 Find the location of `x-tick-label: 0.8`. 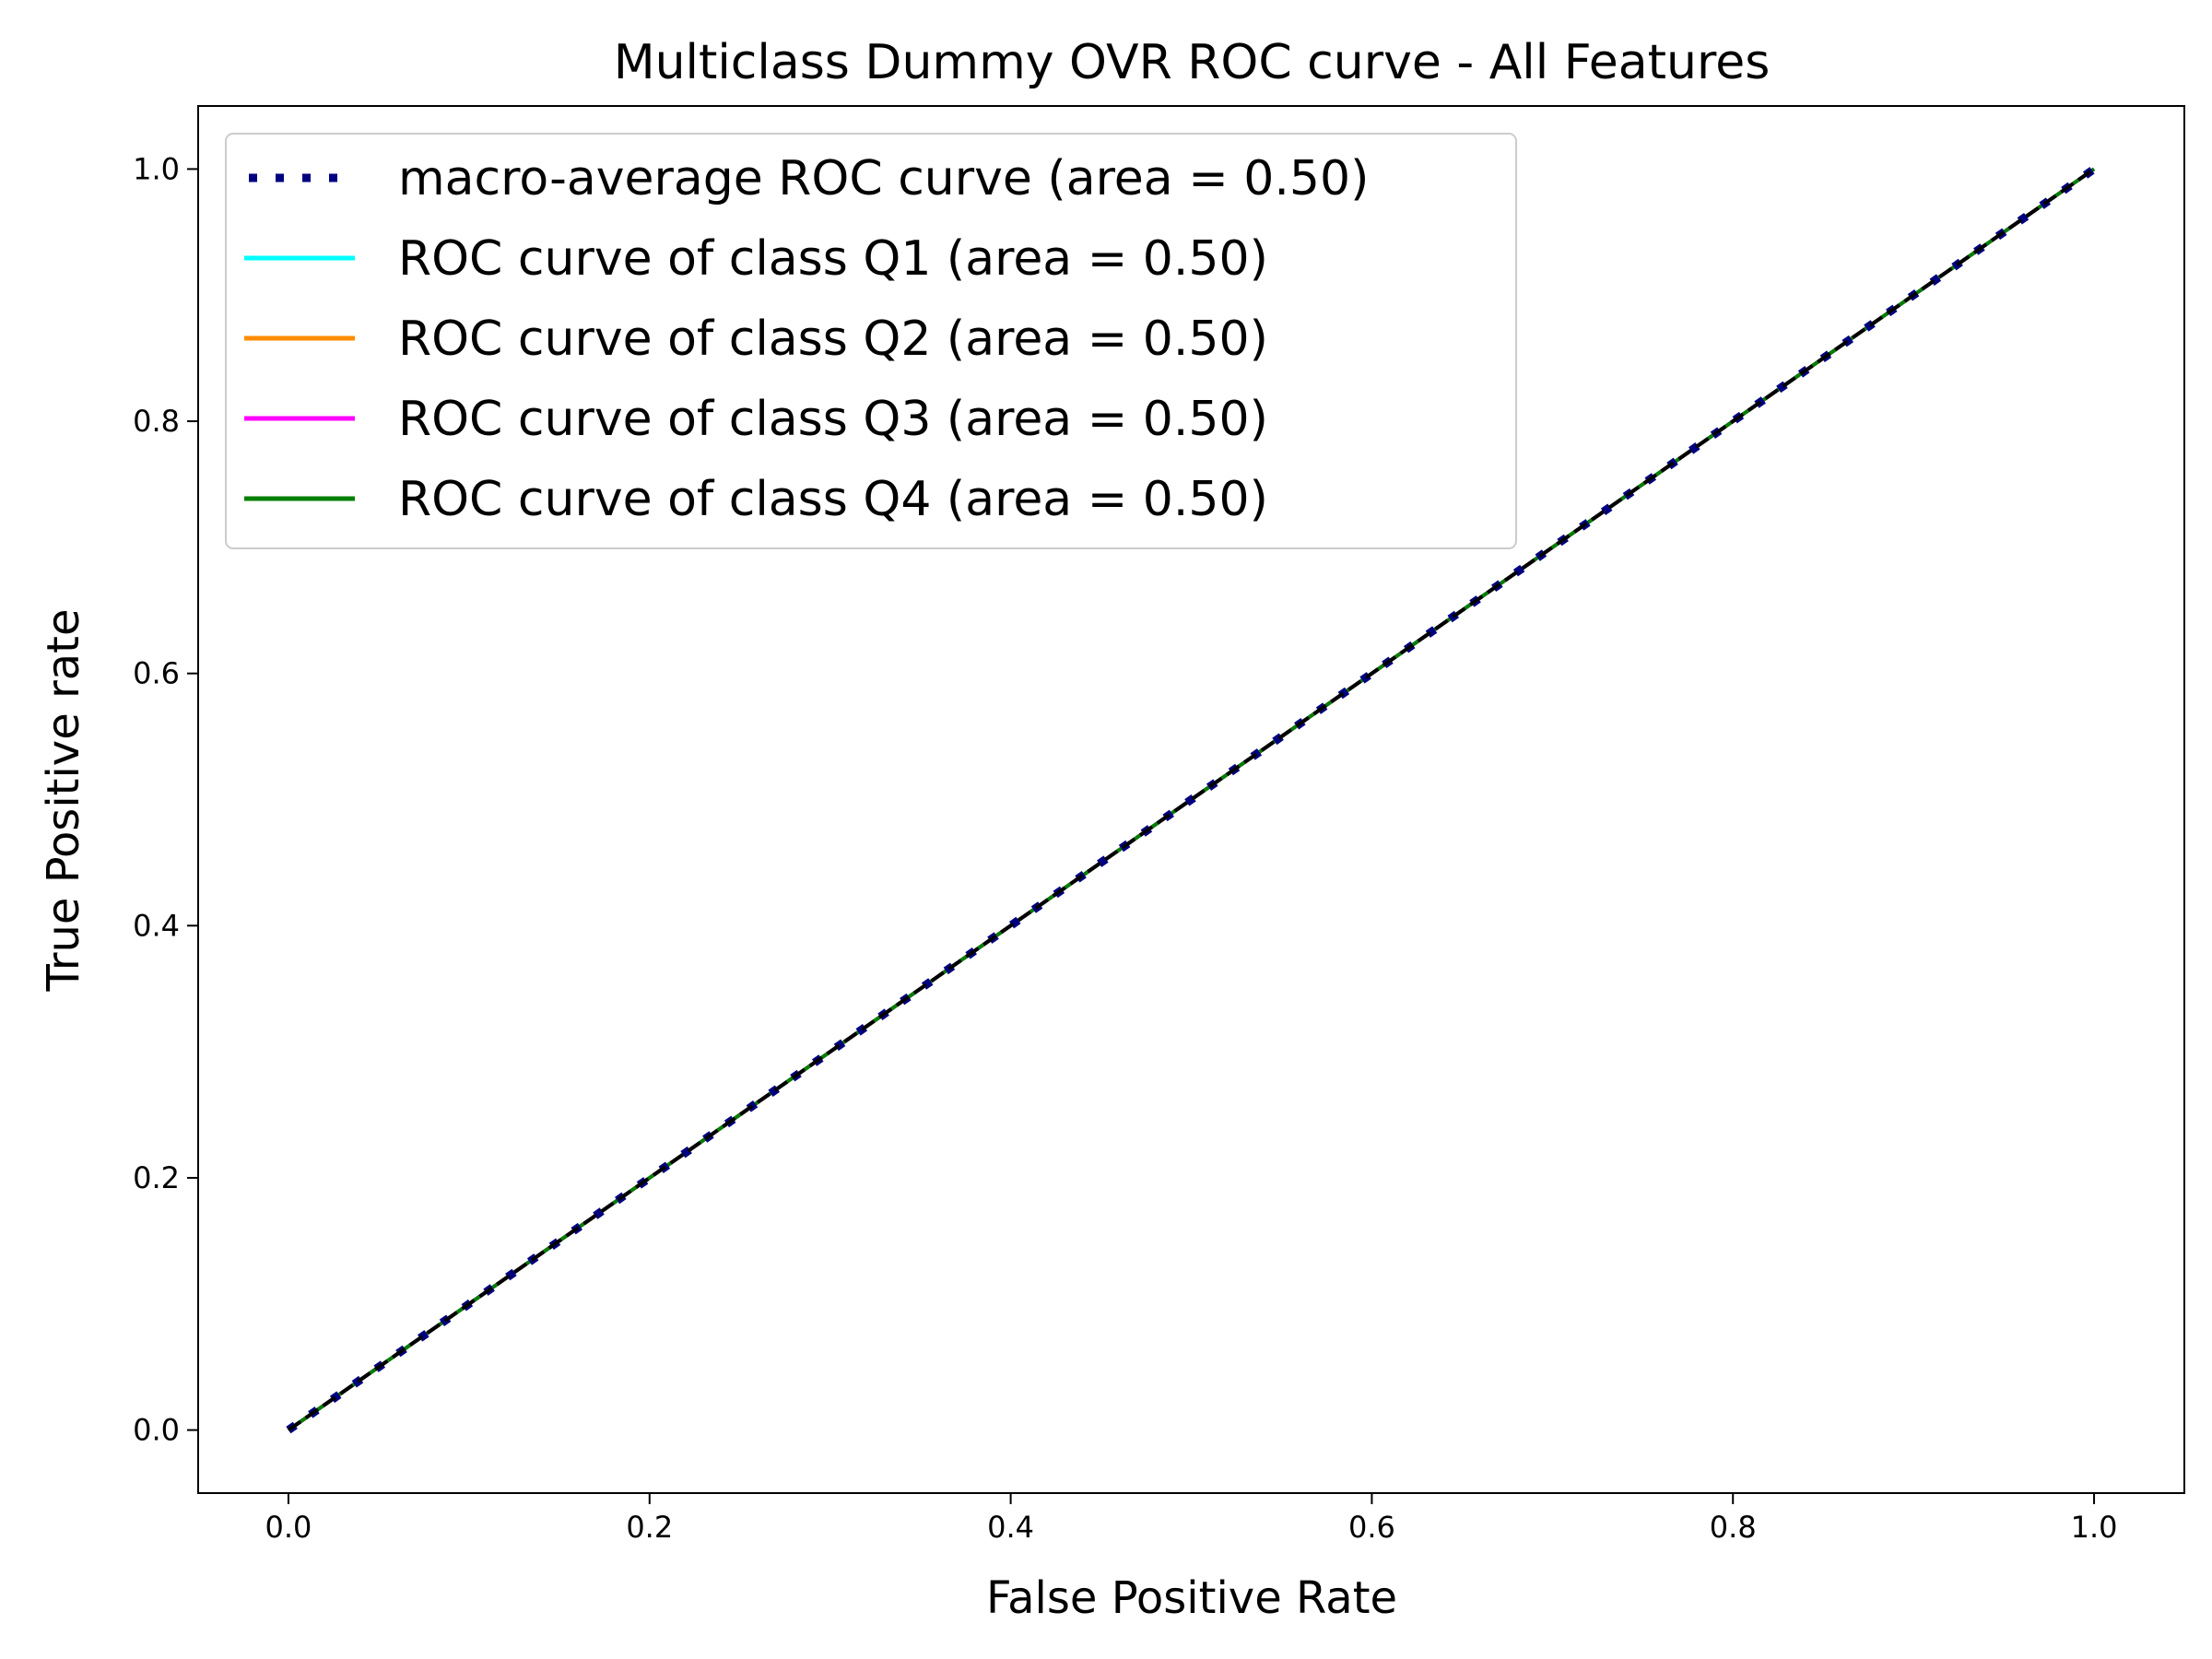

x-tick-label: 0.8 is located at coordinates (1733, 1527).